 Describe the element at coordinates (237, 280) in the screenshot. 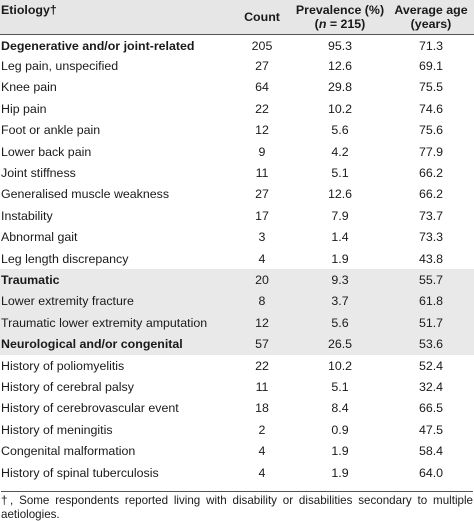

I see `table-group-row: Traumatic 20 9.3 55.7` at that location.